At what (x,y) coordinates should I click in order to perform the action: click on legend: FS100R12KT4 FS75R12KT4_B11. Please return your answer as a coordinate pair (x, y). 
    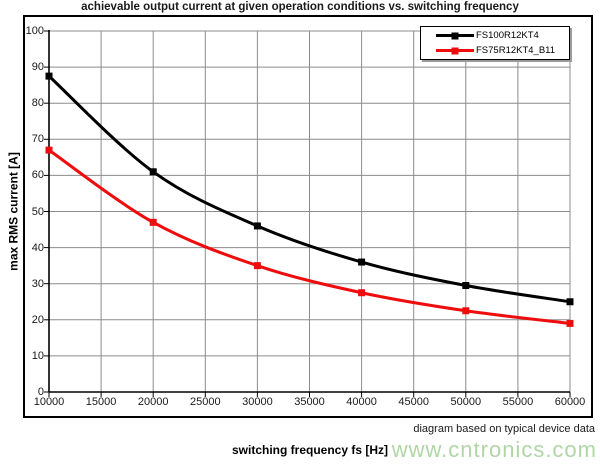
    Looking at the image, I should click on (495, 43).